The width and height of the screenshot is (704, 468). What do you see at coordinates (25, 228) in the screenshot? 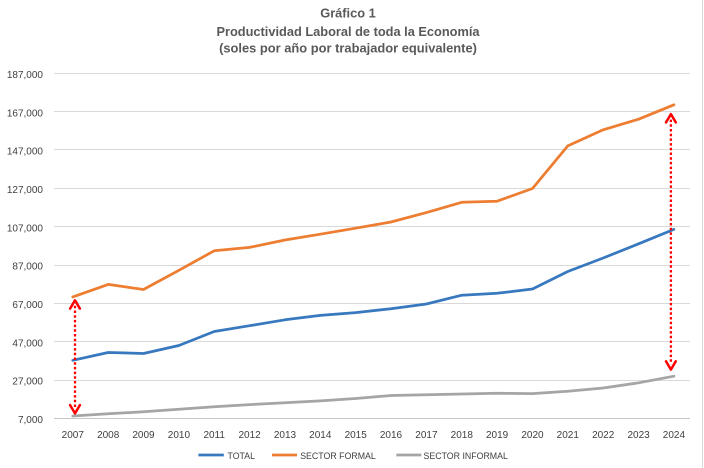
I see `svg-text: 107,000` at bounding box center [25, 228].